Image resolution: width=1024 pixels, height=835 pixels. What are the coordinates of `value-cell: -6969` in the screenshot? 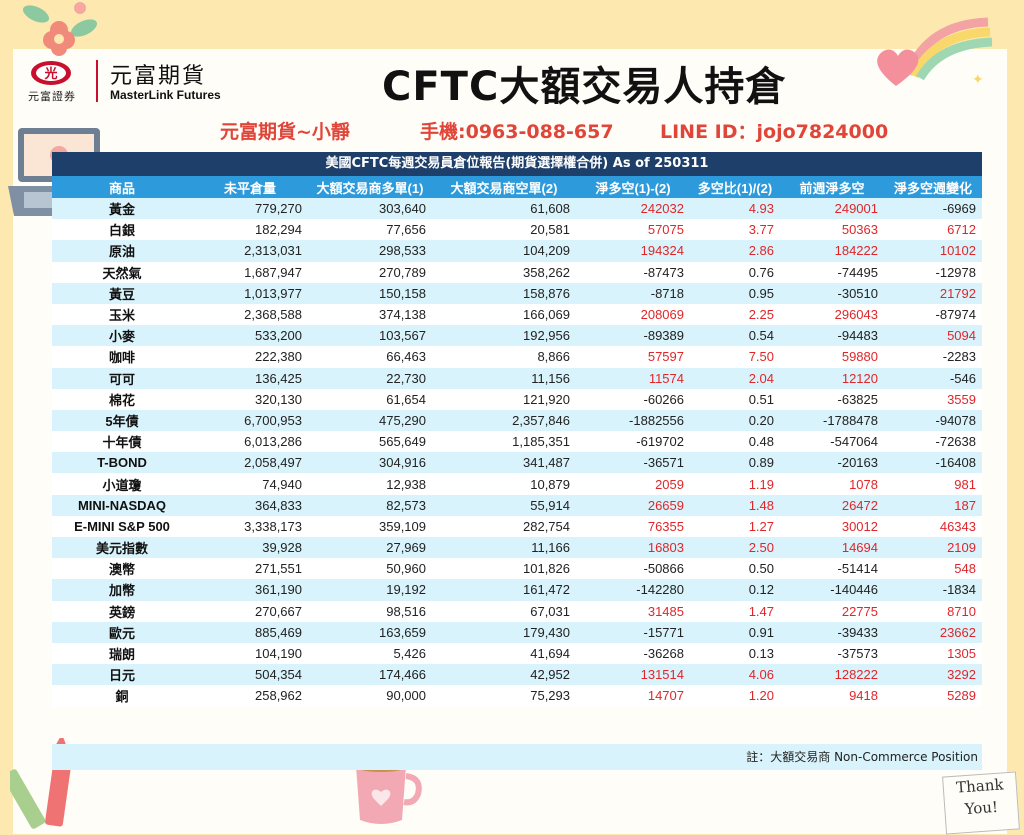 It's located at (933, 209).